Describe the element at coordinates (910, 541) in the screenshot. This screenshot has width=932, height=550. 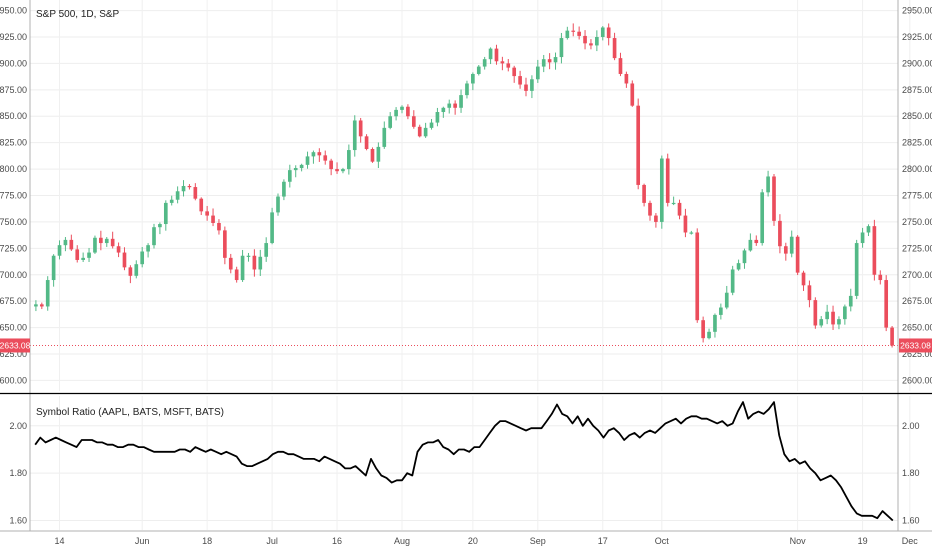
I see `time-tick-label: Dec` at that location.